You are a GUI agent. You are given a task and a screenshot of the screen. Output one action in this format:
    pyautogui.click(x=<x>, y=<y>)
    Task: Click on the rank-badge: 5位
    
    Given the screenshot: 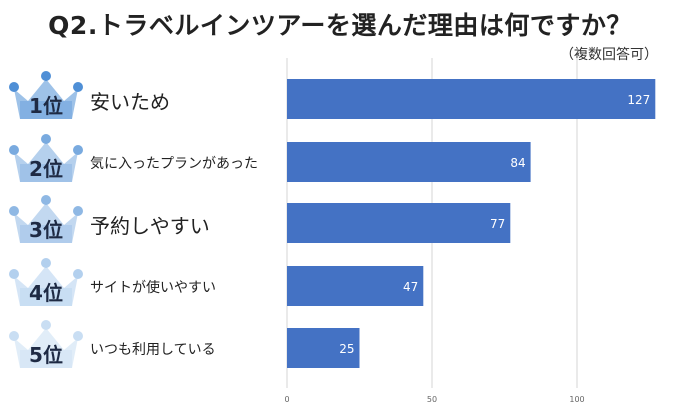 What is the action you would take?
    pyautogui.click(x=46, y=344)
    